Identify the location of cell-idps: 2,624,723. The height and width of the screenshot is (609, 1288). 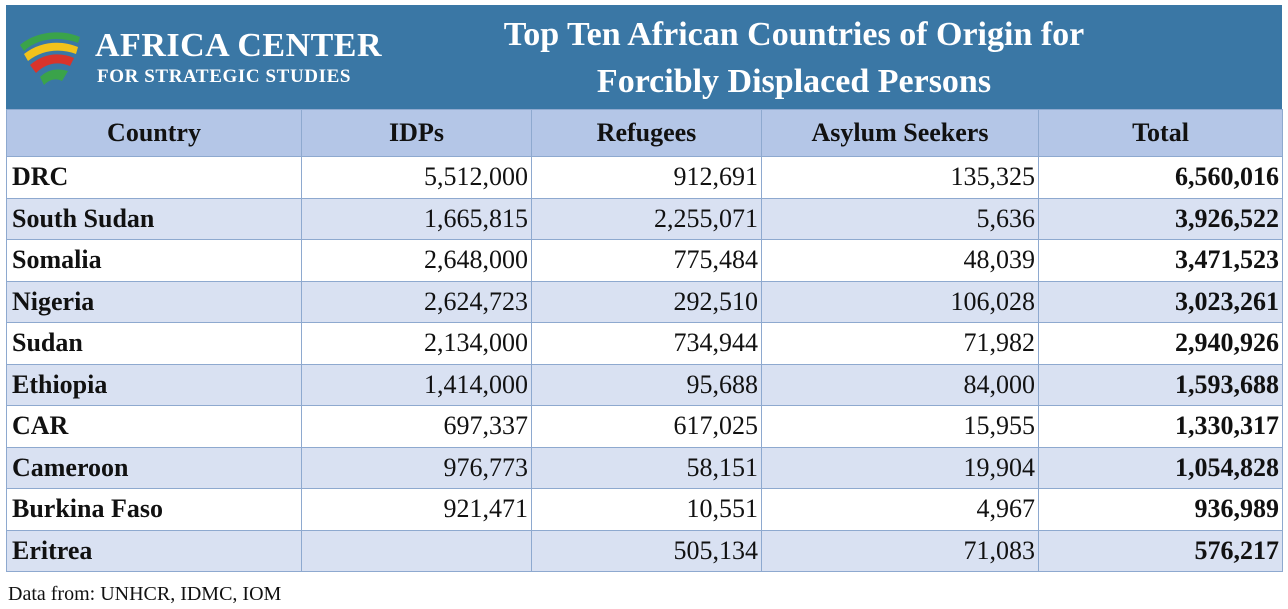
(416, 301).